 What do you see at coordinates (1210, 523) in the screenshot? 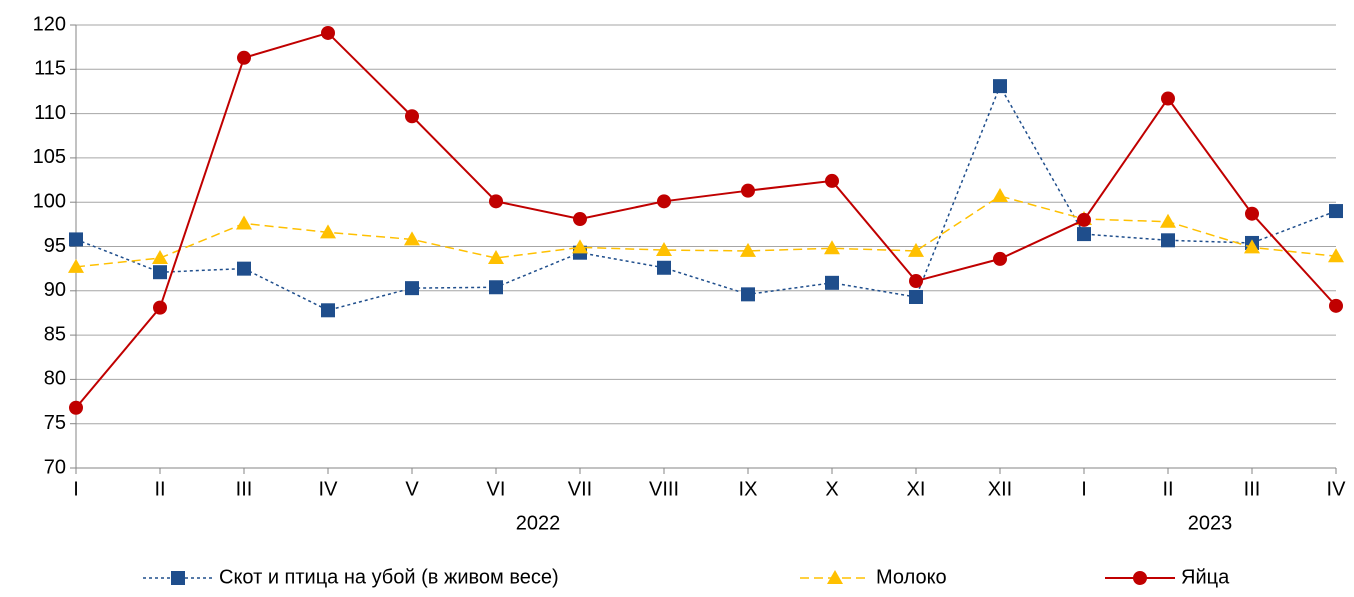
I see `year-label: 2023` at bounding box center [1210, 523].